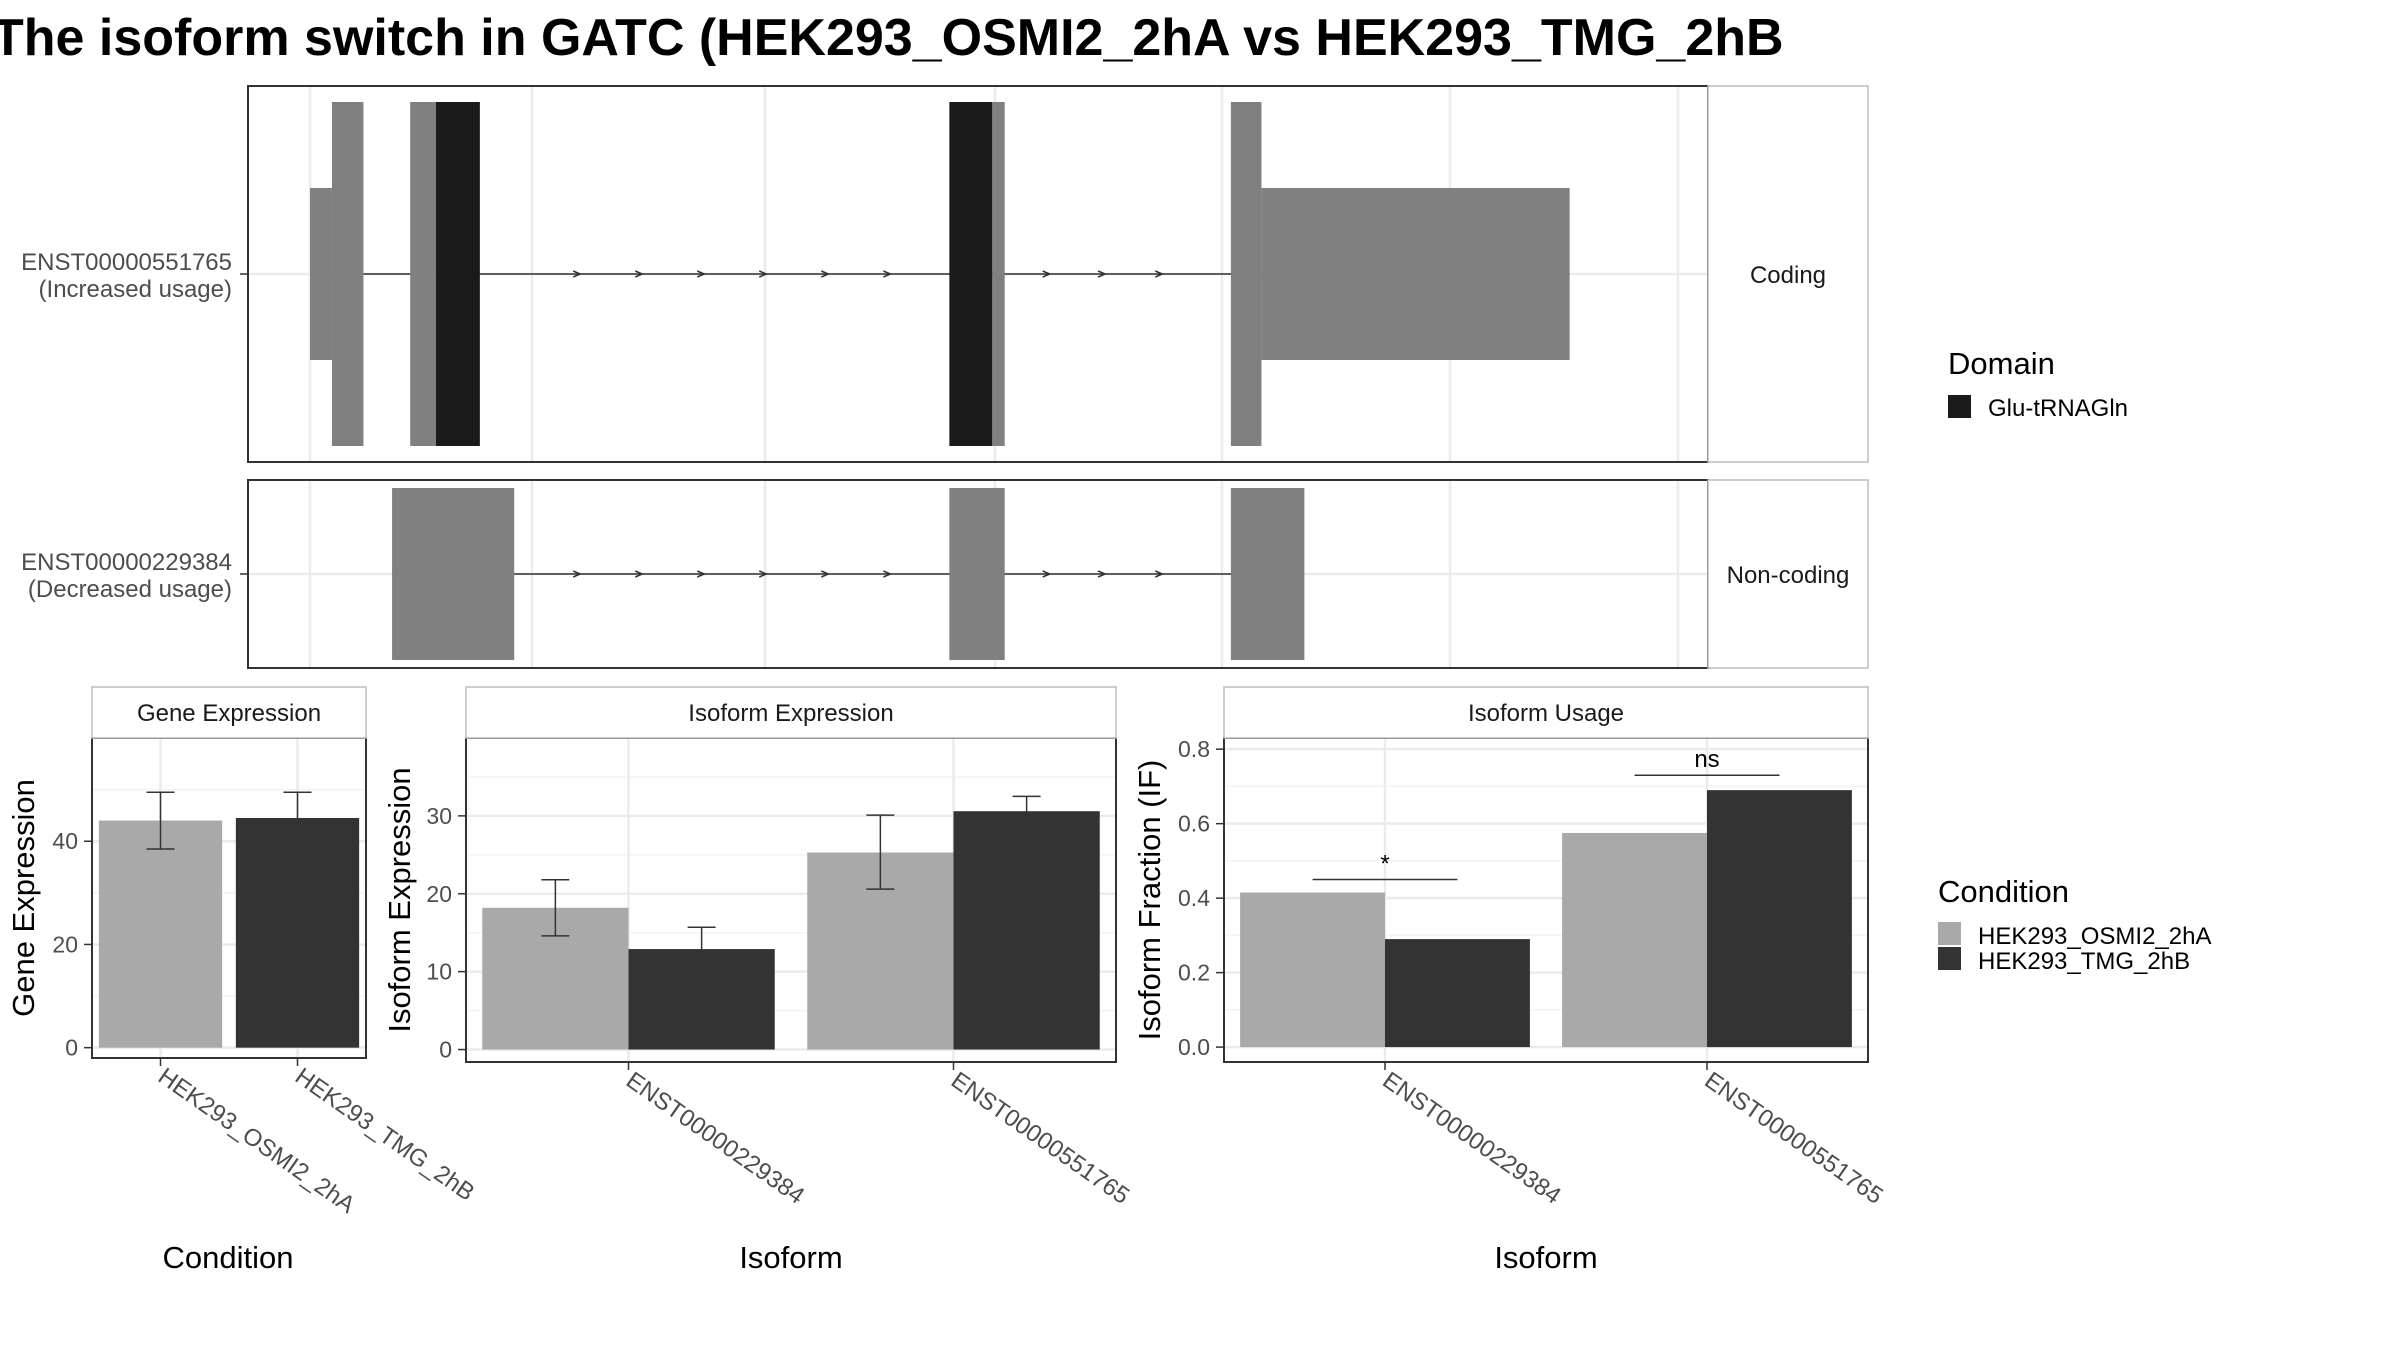 This screenshot has height=1350, width=2400. What do you see at coordinates (1194, 1047) in the screenshot?
I see `y-tick-label: 0.0` at bounding box center [1194, 1047].